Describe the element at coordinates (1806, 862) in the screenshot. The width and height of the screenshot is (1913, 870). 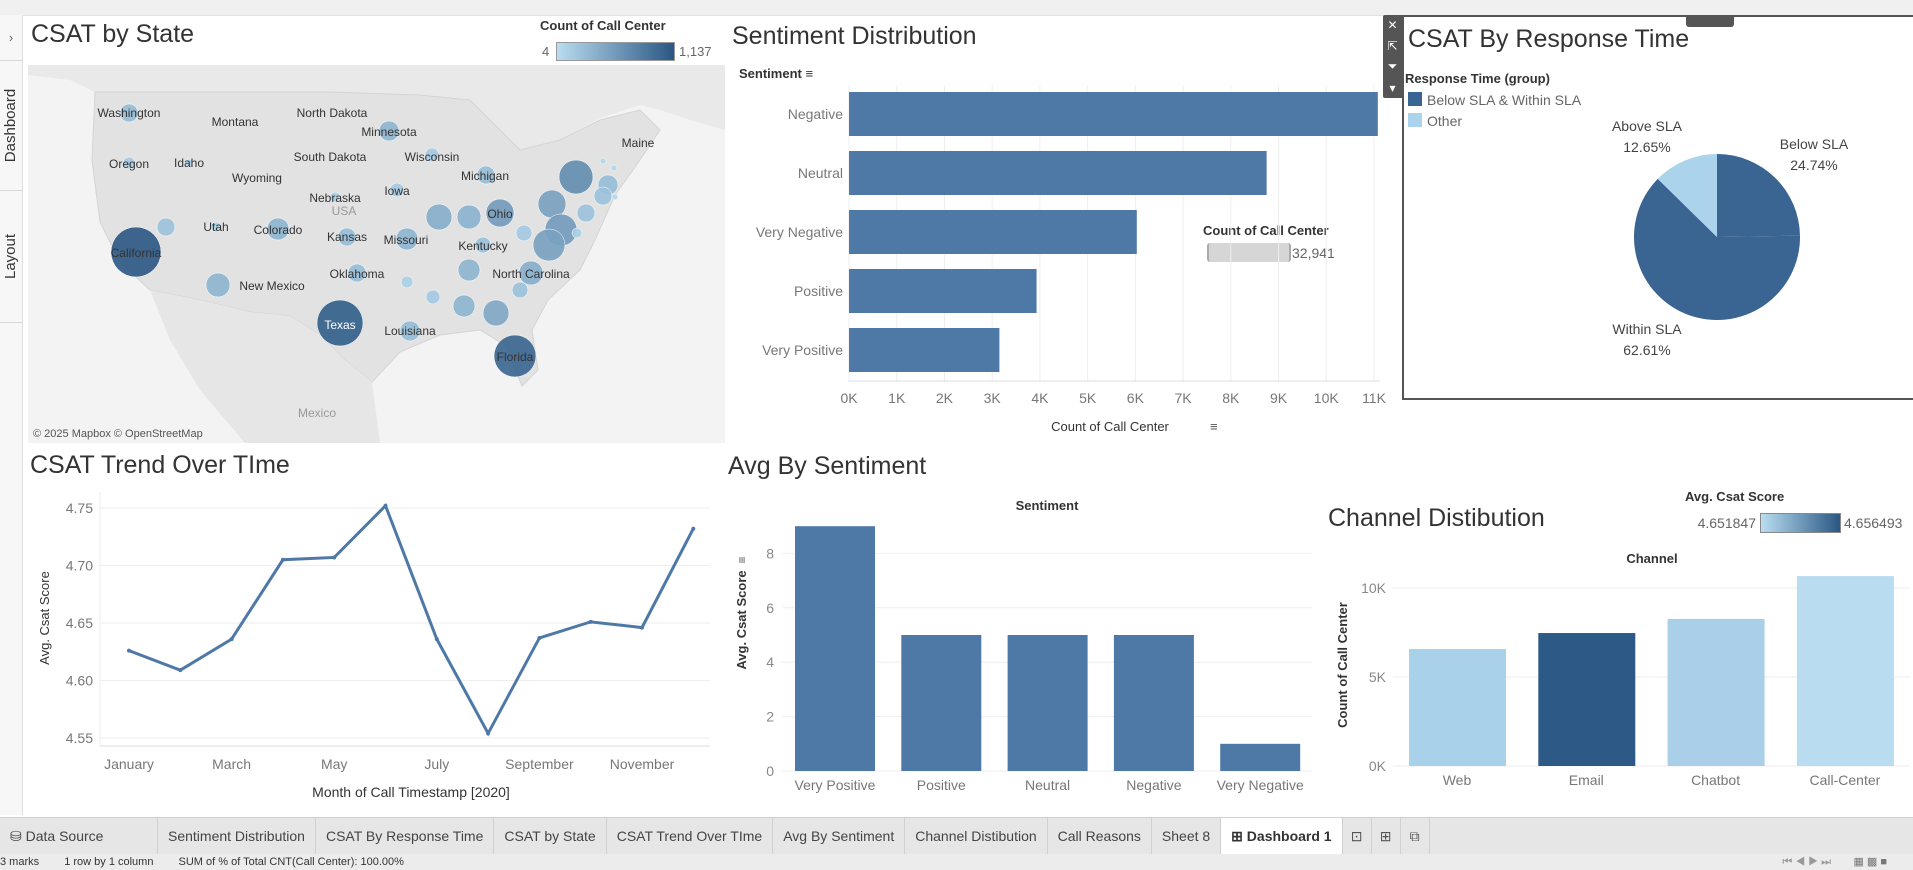
I see `page-nav-icon: ⏮ ◀ ▶ ⏭` at that location.